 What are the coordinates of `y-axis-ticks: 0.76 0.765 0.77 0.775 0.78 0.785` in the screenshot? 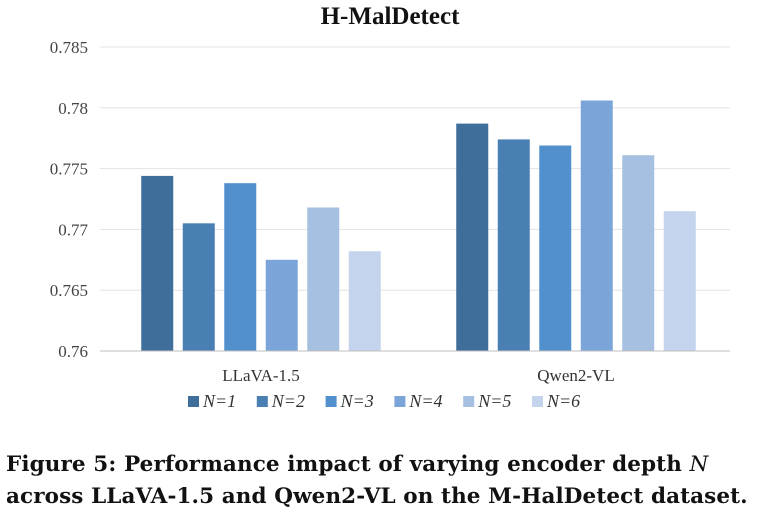 It's located at (69, 199).